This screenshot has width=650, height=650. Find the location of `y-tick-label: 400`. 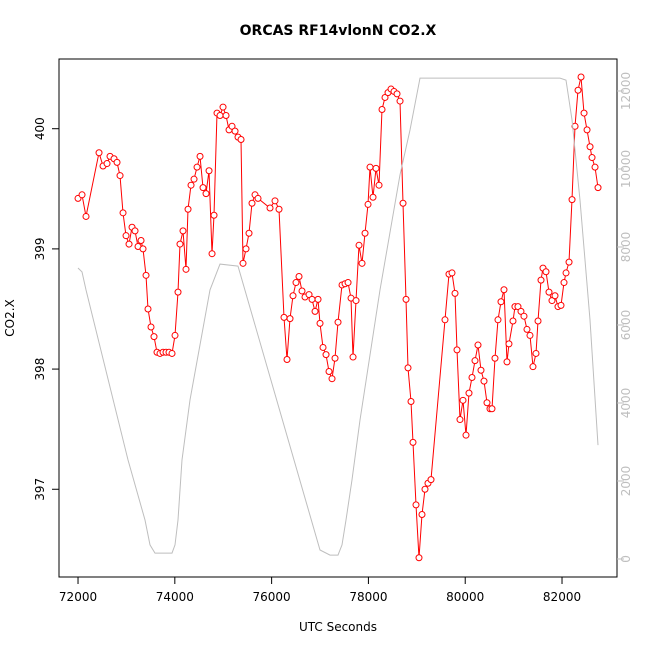

y-tick-label: 400 is located at coordinates (40, 128).